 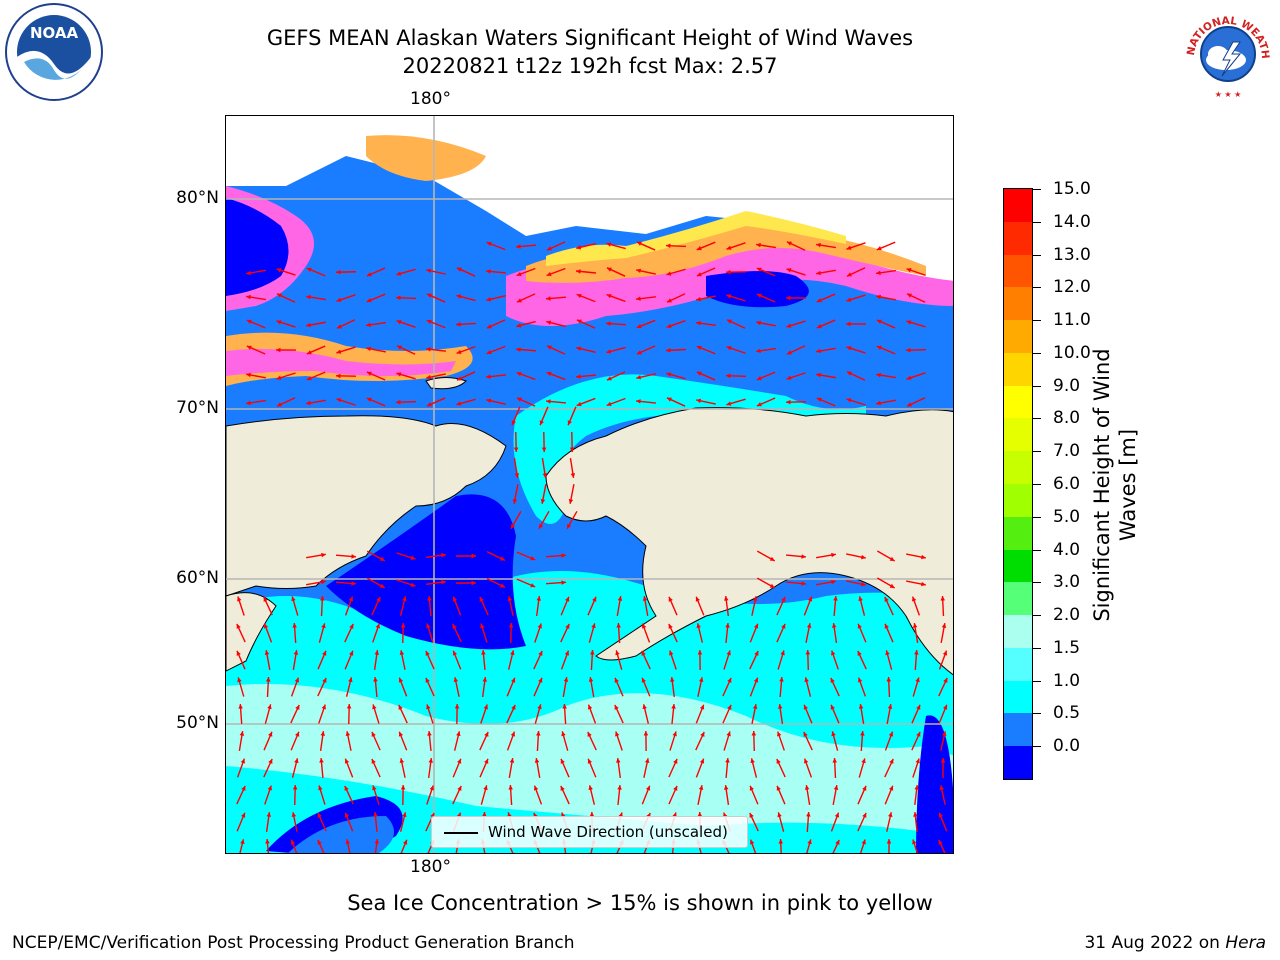 I want to click on legend-line-icon, so click(x=461, y=833).